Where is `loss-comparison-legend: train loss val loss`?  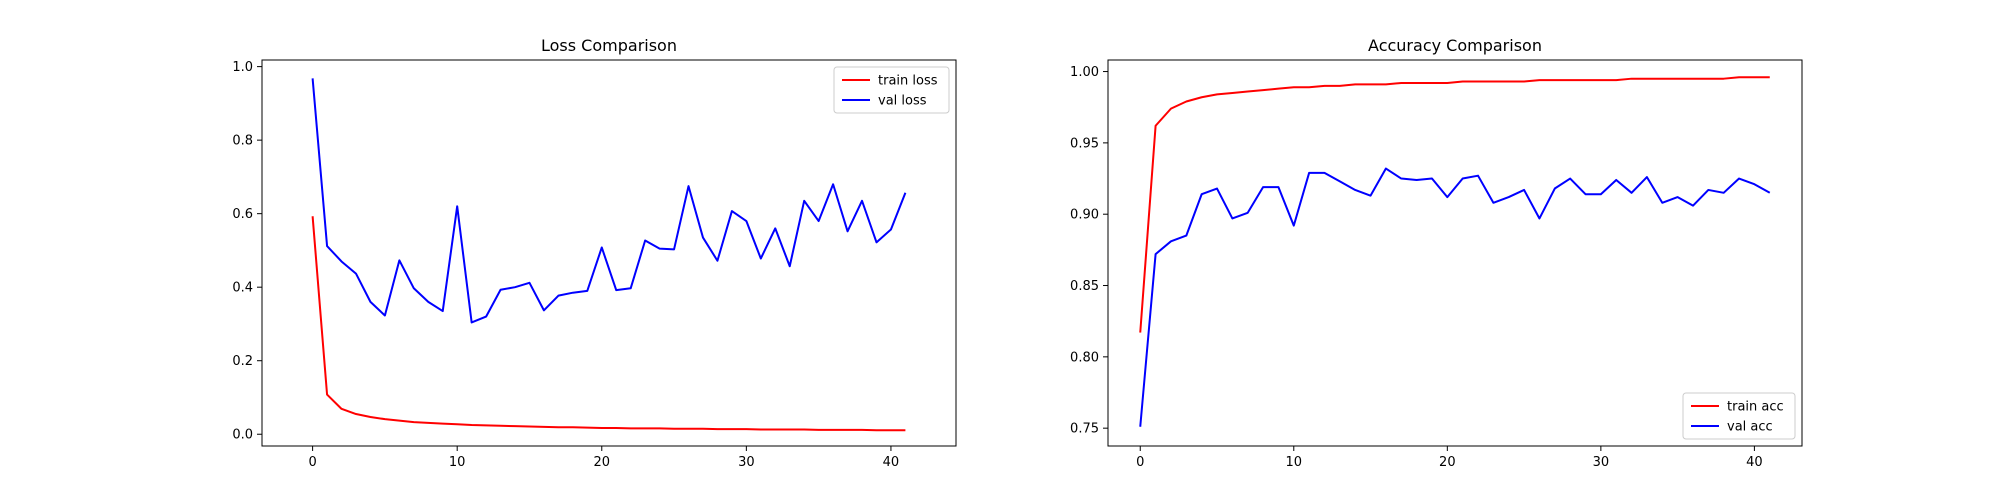
loss-comparison-legend: train loss val loss is located at coordinates (891, 90).